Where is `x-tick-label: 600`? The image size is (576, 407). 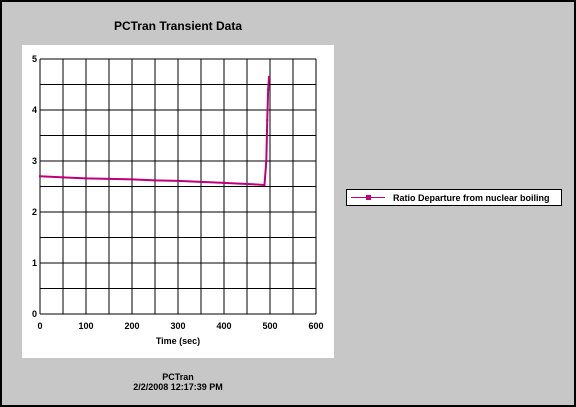 x-tick-label: 600 is located at coordinates (315, 326).